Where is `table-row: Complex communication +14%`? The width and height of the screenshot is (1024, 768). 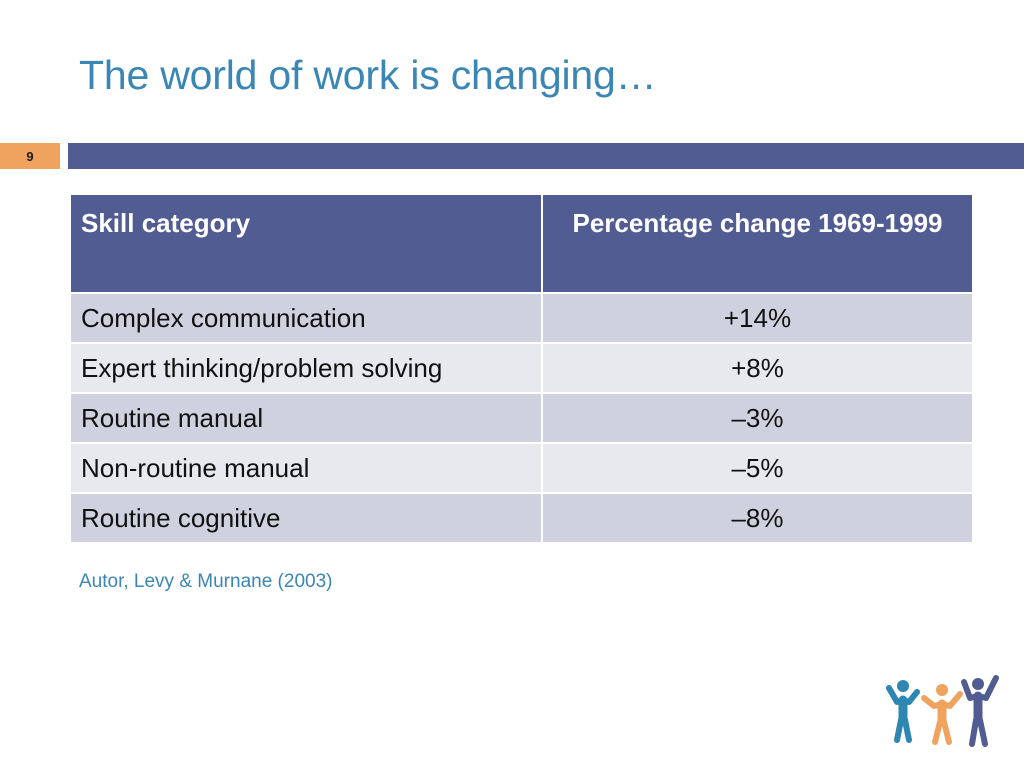 table-row: Complex communication +14% is located at coordinates (521, 318).